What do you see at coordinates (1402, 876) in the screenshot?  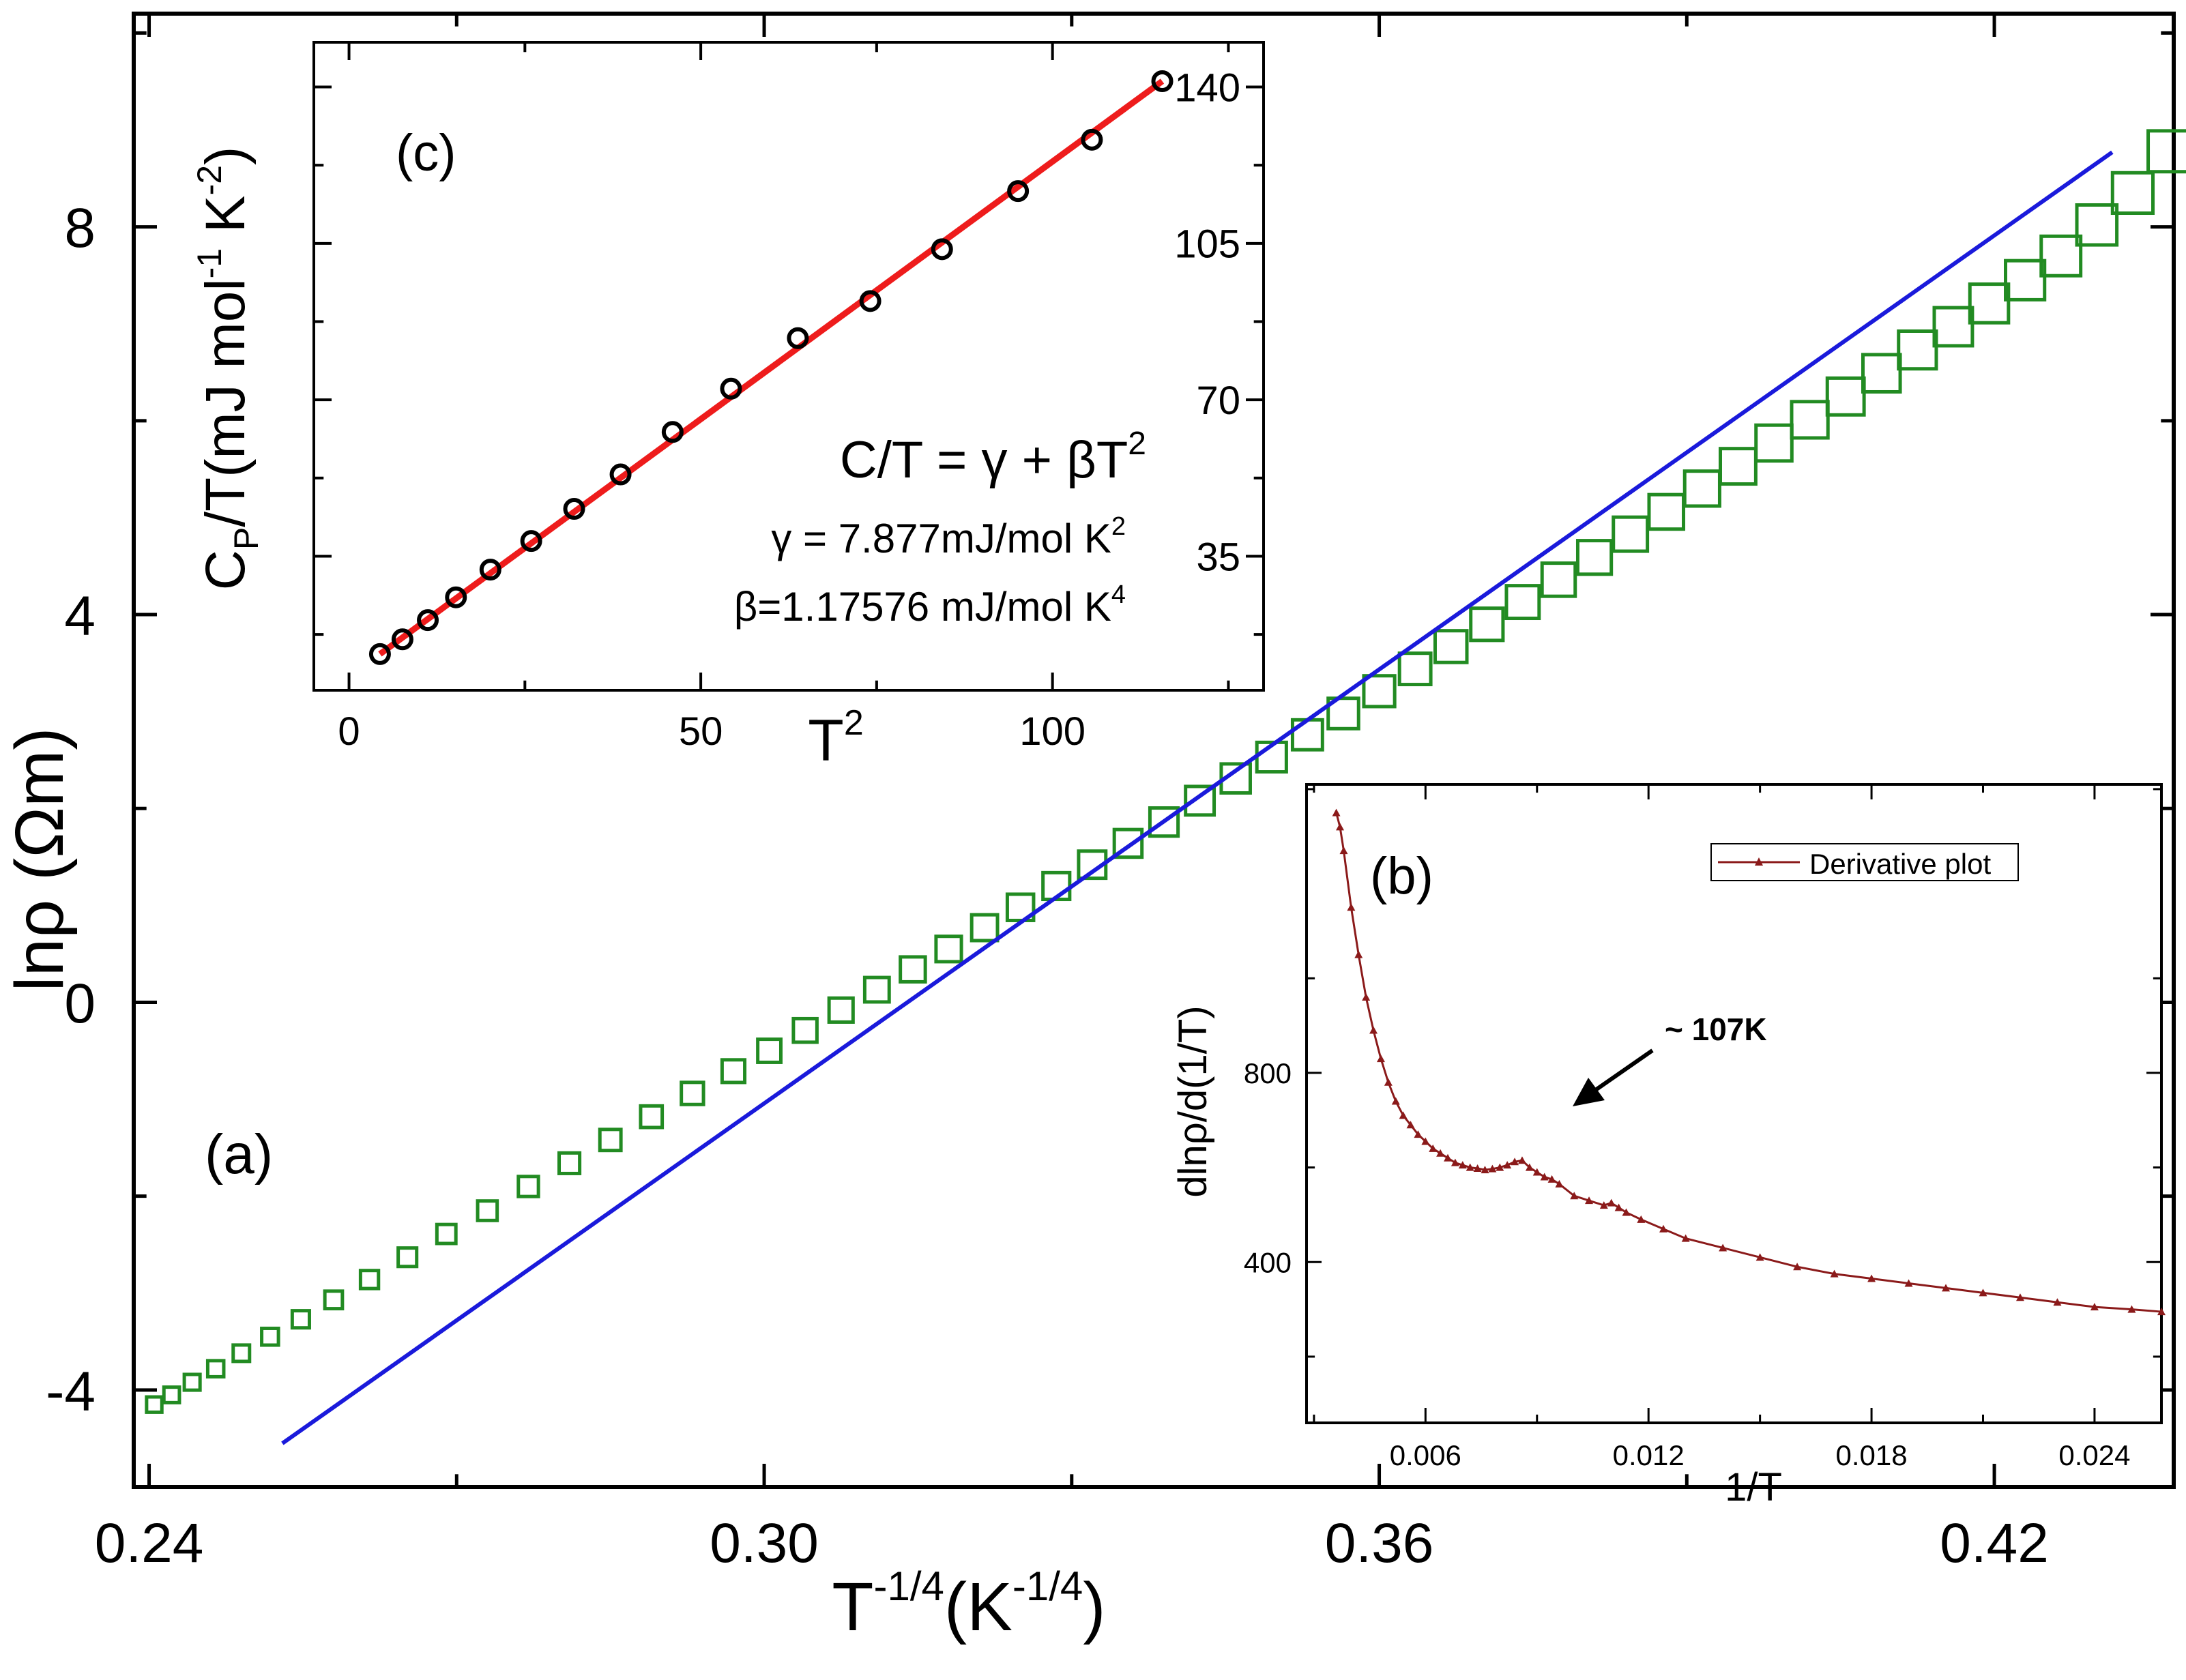 I see `panel-label-b: (b)` at bounding box center [1402, 876].